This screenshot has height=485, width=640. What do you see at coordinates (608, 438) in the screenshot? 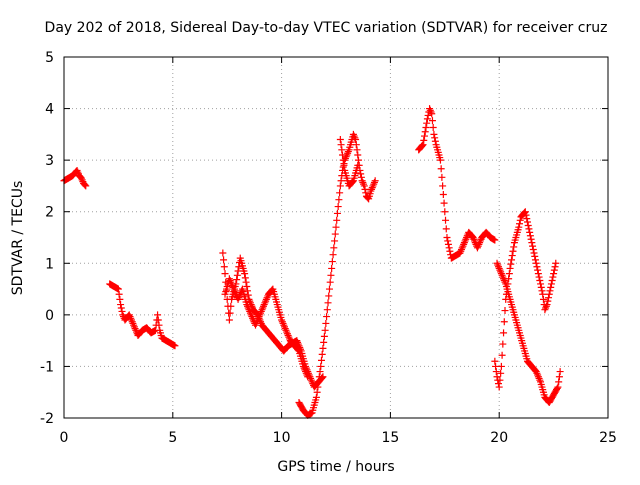
I see `x-tick-label: 25` at bounding box center [608, 438].